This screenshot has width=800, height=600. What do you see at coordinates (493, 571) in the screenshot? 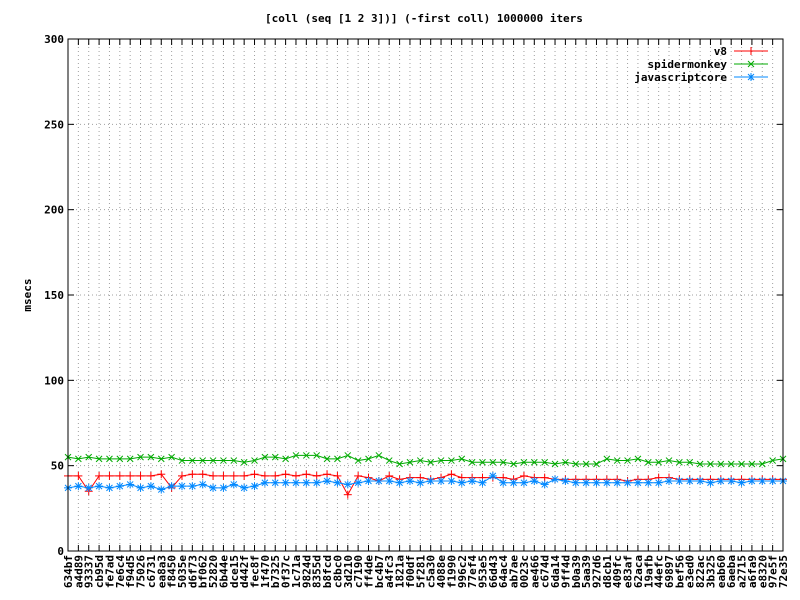
I see `x-tick-label: 66d43` at bounding box center [493, 571].